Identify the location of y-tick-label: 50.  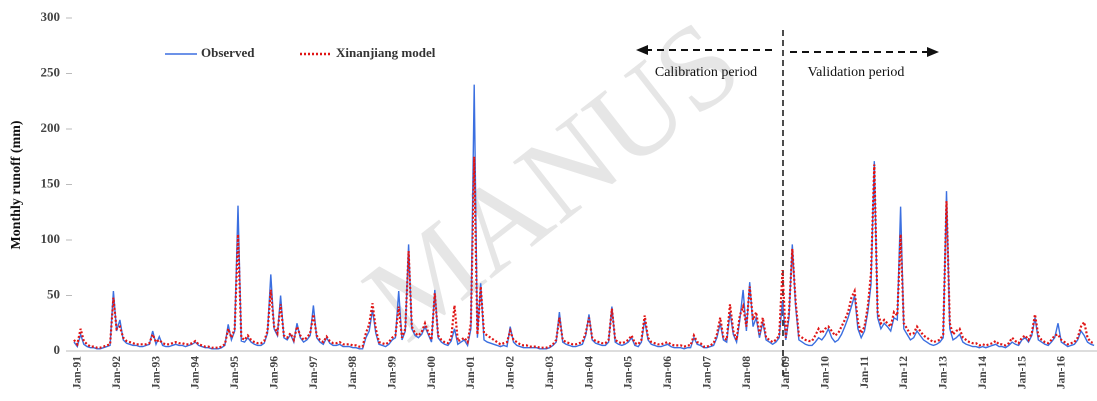
(53, 293).